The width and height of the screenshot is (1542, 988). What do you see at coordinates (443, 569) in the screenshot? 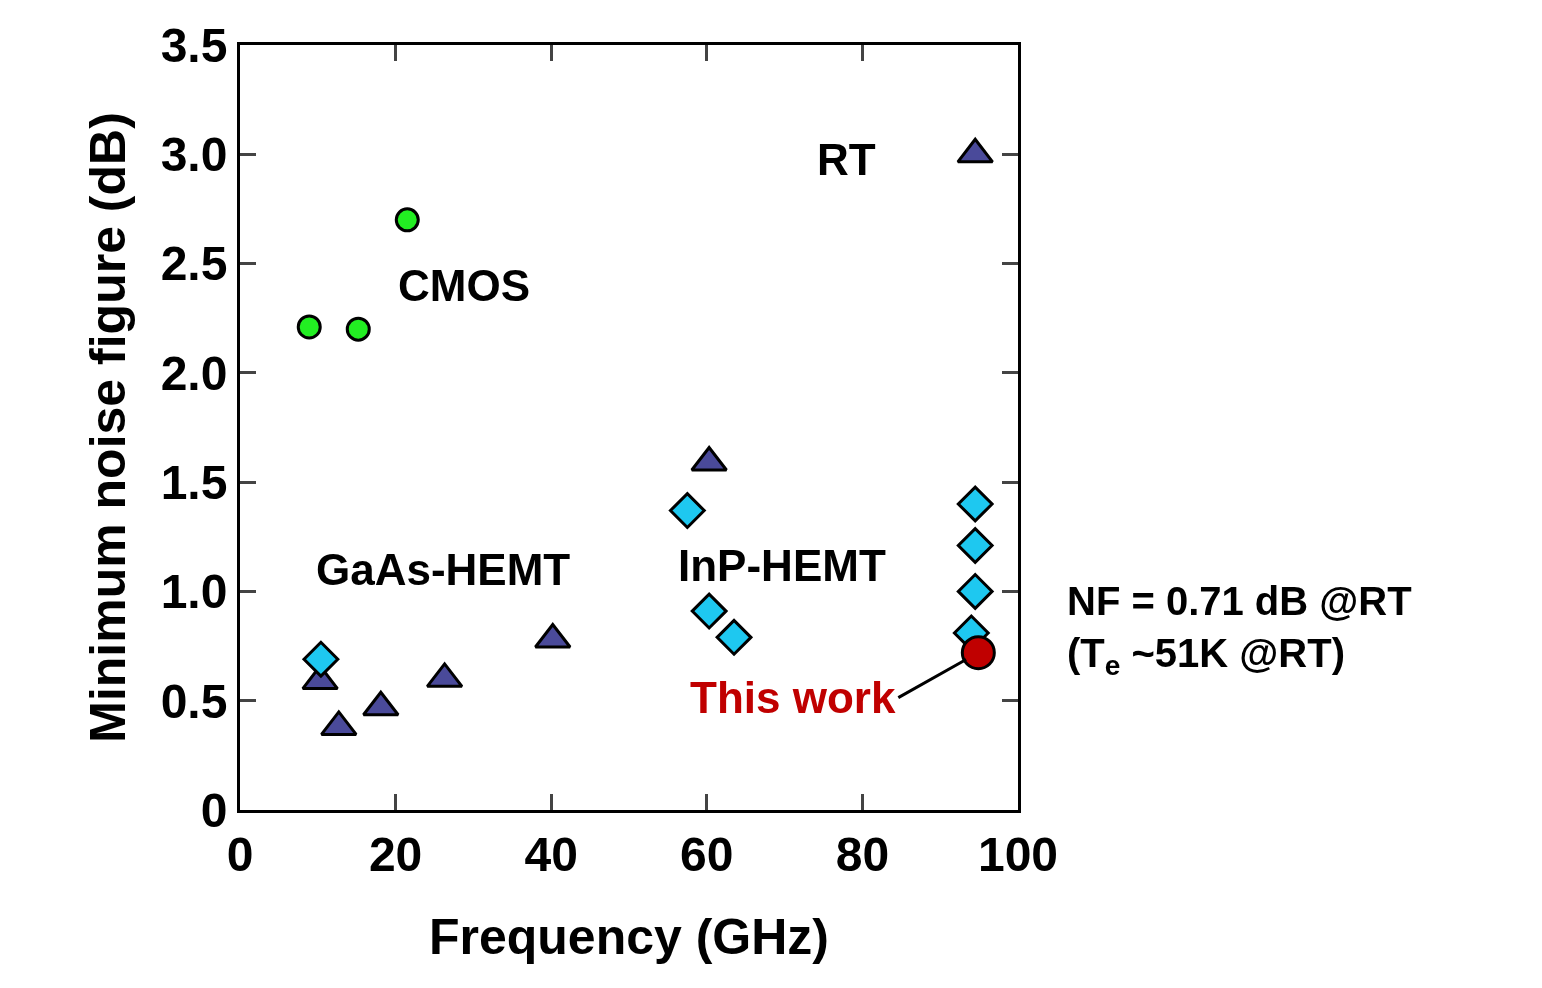
I see `series-label: GaAs-HEMT` at bounding box center [443, 569].